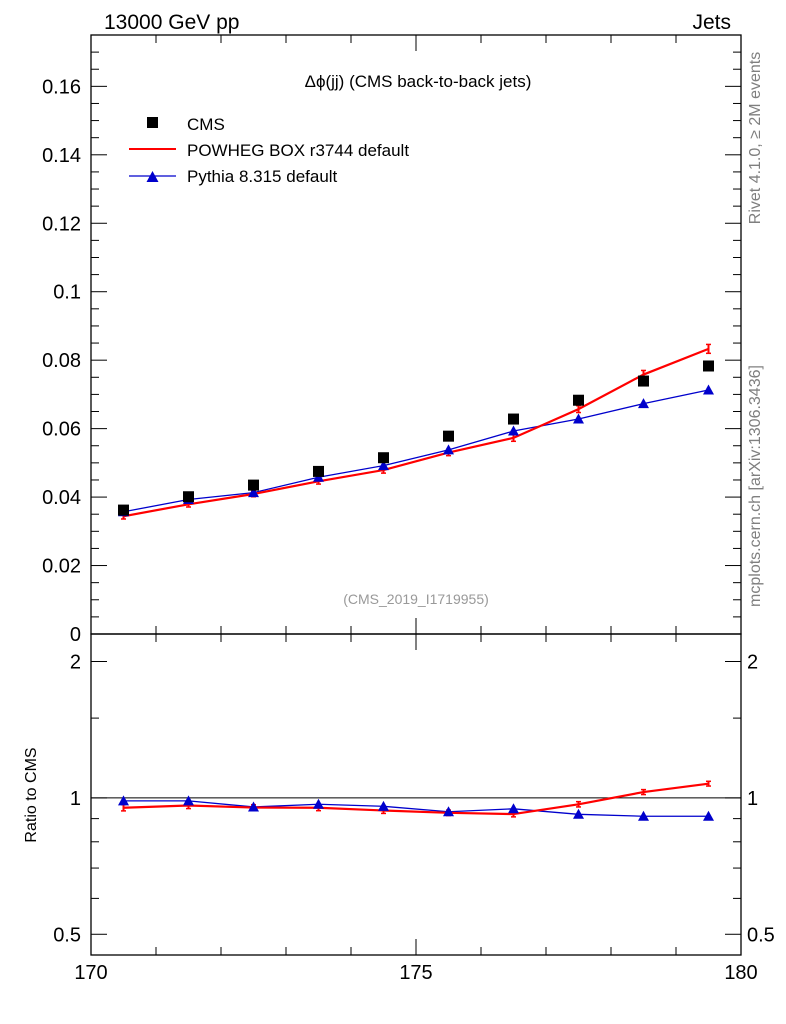 The height and width of the screenshot is (1024, 786). I want to click on main-plot-series, so click(416, 431).